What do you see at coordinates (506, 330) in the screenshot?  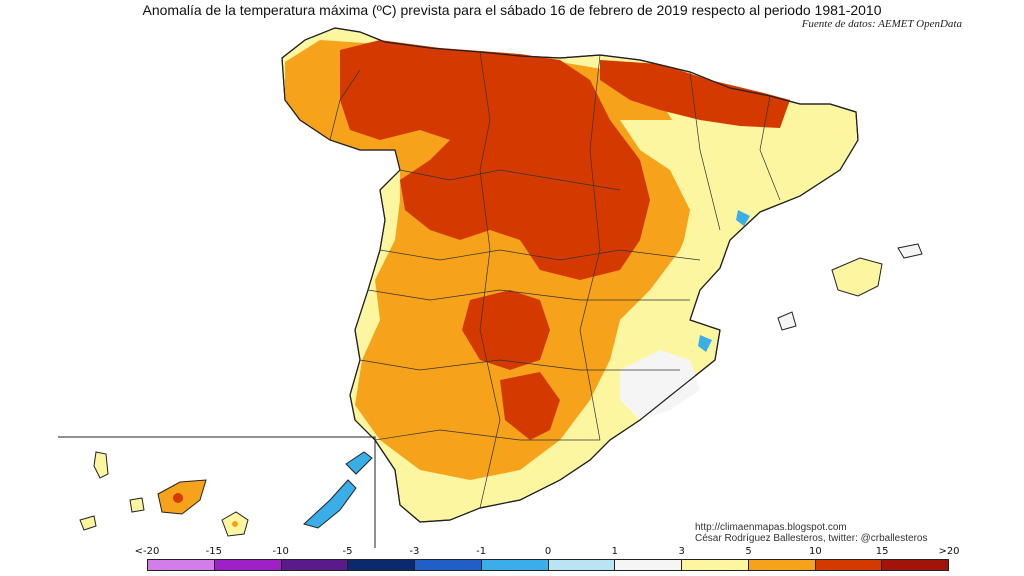 I see `red-zone-center` at bounding box center [506, 330].